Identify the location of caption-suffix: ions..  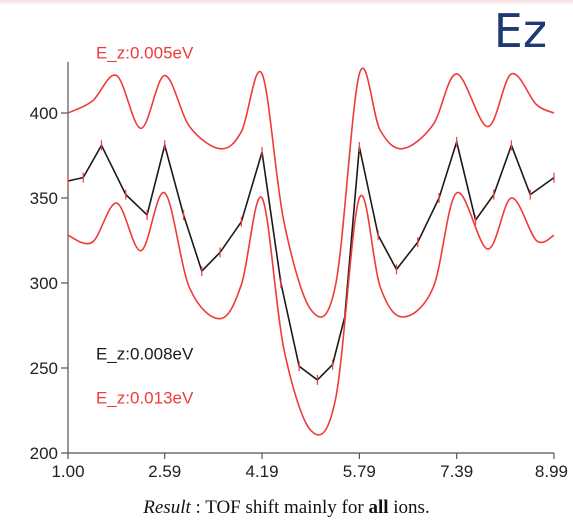
(409, 507).